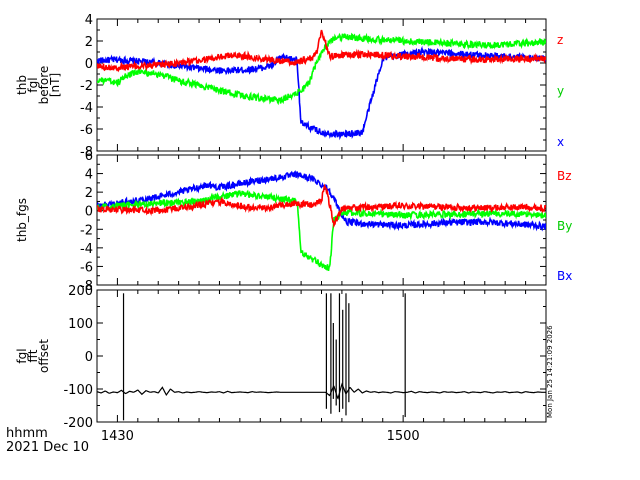 This screenshot has width=640, height=480. Describe the element at coordinates (564, 276) in the screenshot. I see `legend-label: Bx` at that location.